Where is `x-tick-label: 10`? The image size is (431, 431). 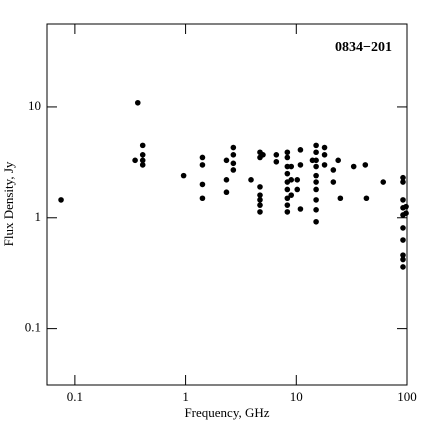 x-tick-label: 10 is located at coordinates (296, 396).